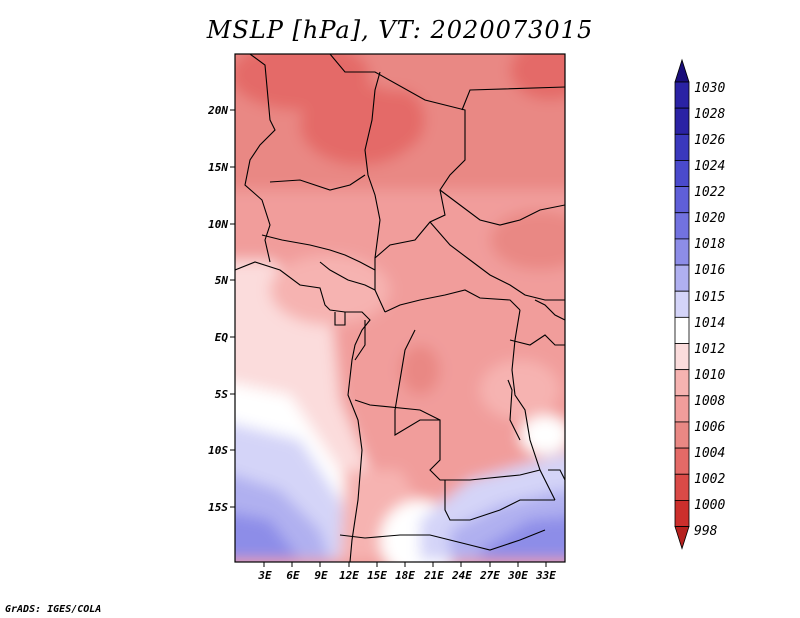 The height and width of the screenshot is (618, 800). I want to click on colorbar-label: 1010, so click(709, 375).